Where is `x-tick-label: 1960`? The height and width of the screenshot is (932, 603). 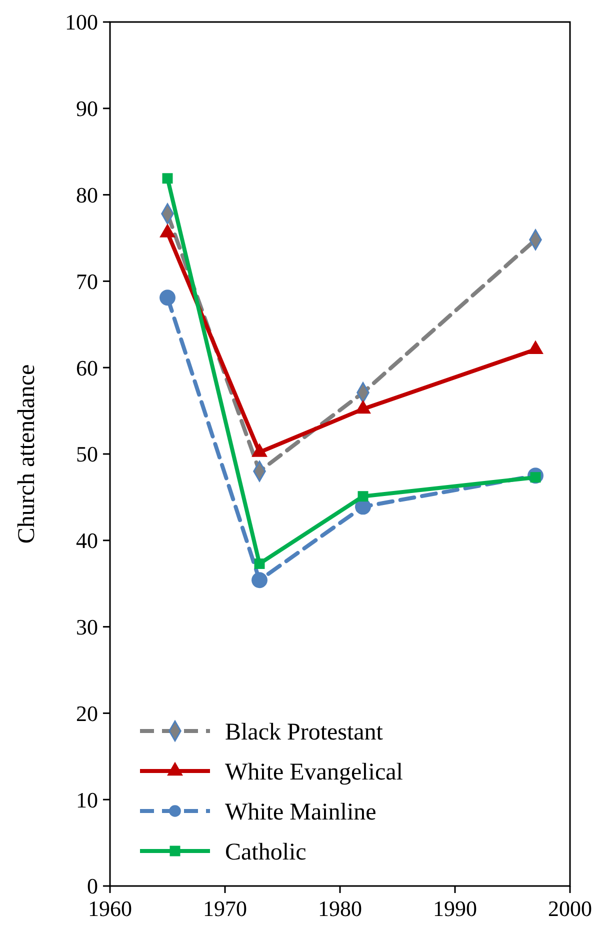 x-tick-label: 1960 is located at coordinates (110, 908).